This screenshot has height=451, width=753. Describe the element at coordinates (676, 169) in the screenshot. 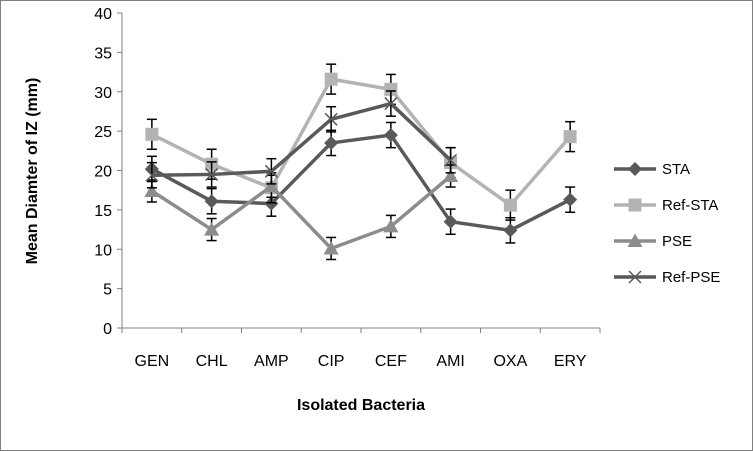

I see `legend-label: STA` at that location.